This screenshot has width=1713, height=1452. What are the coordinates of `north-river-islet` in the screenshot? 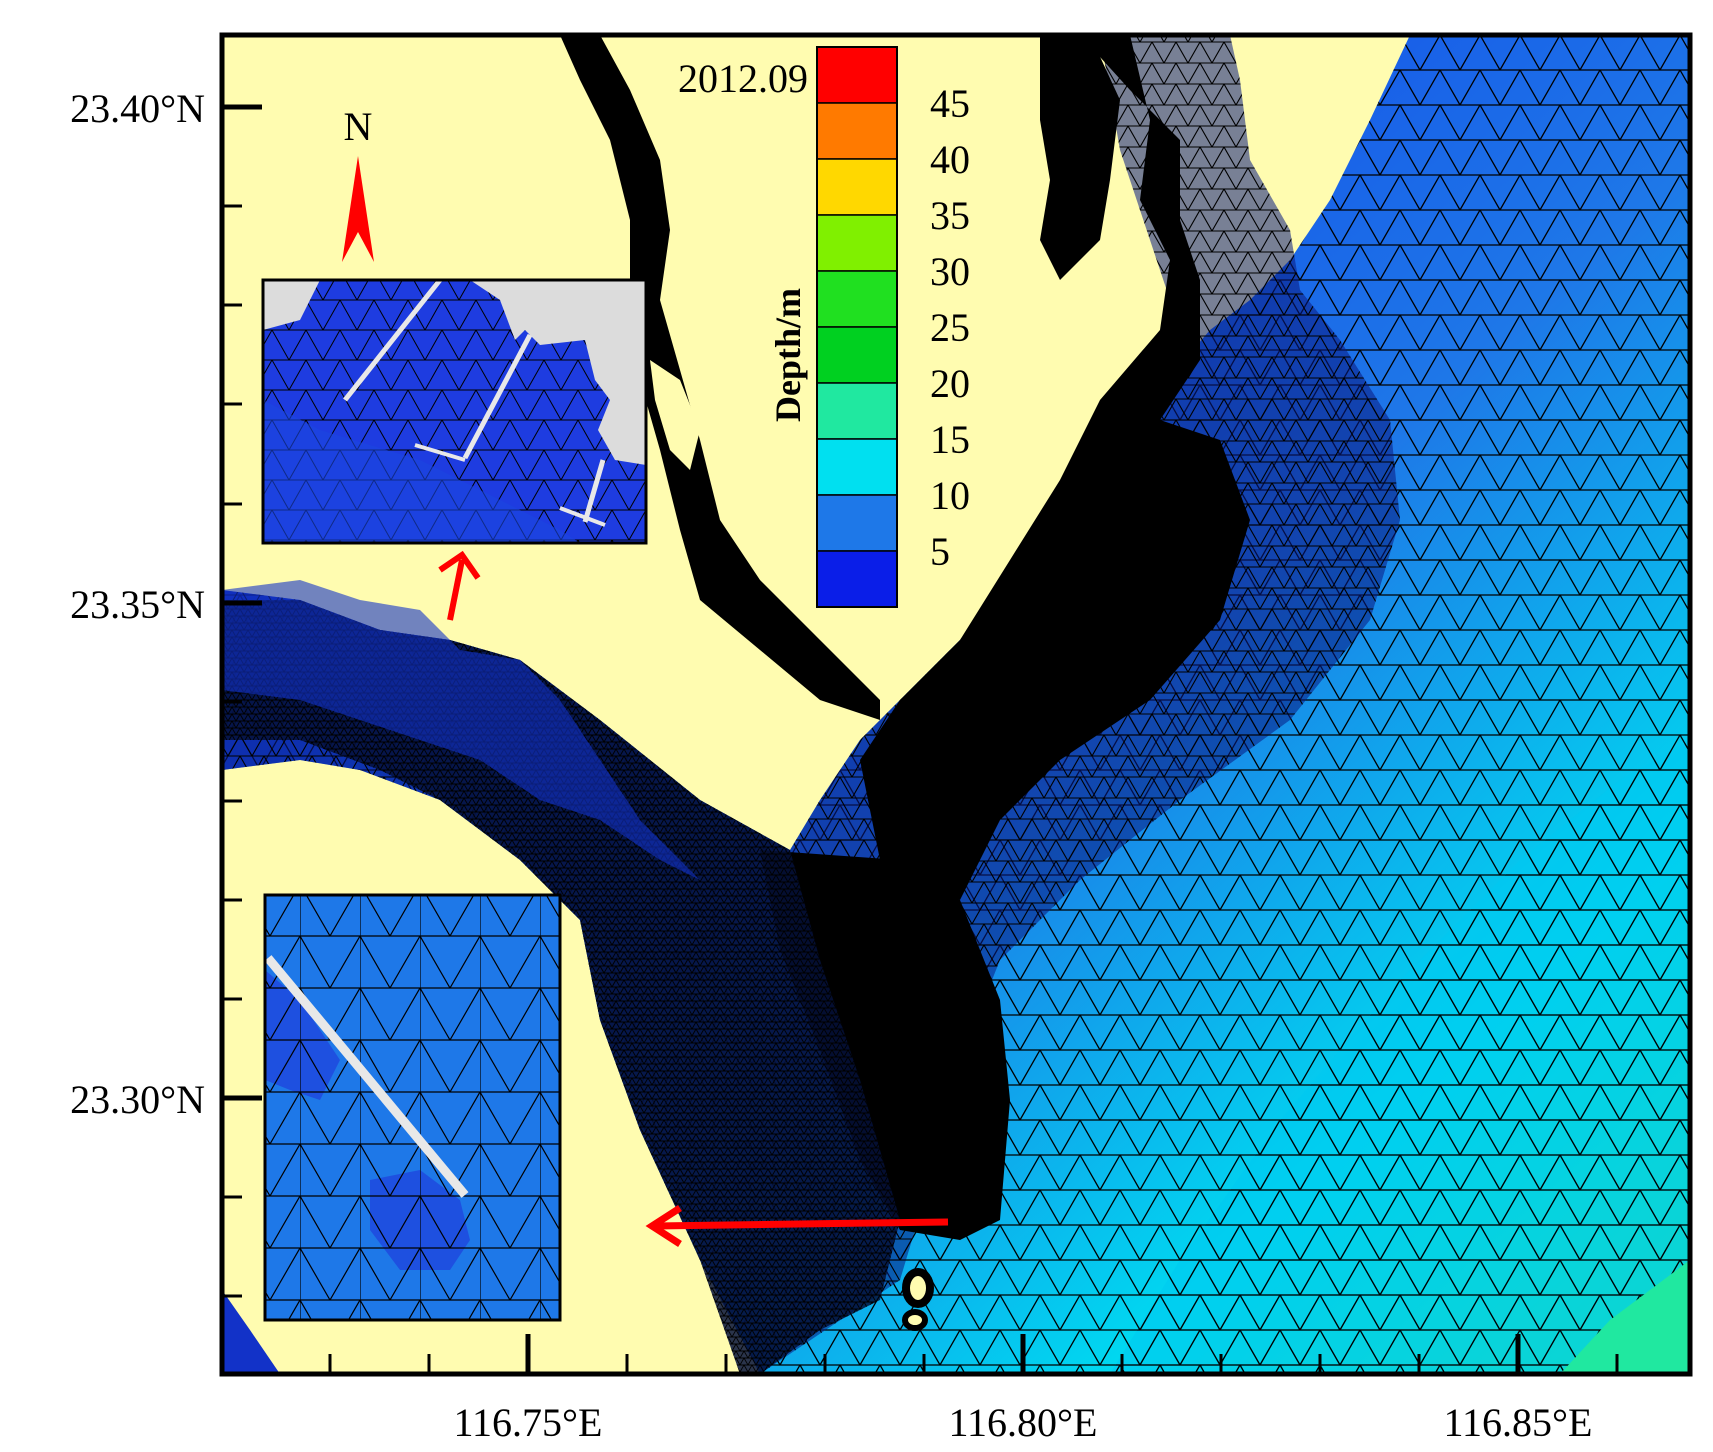 It's located at (675, 415).